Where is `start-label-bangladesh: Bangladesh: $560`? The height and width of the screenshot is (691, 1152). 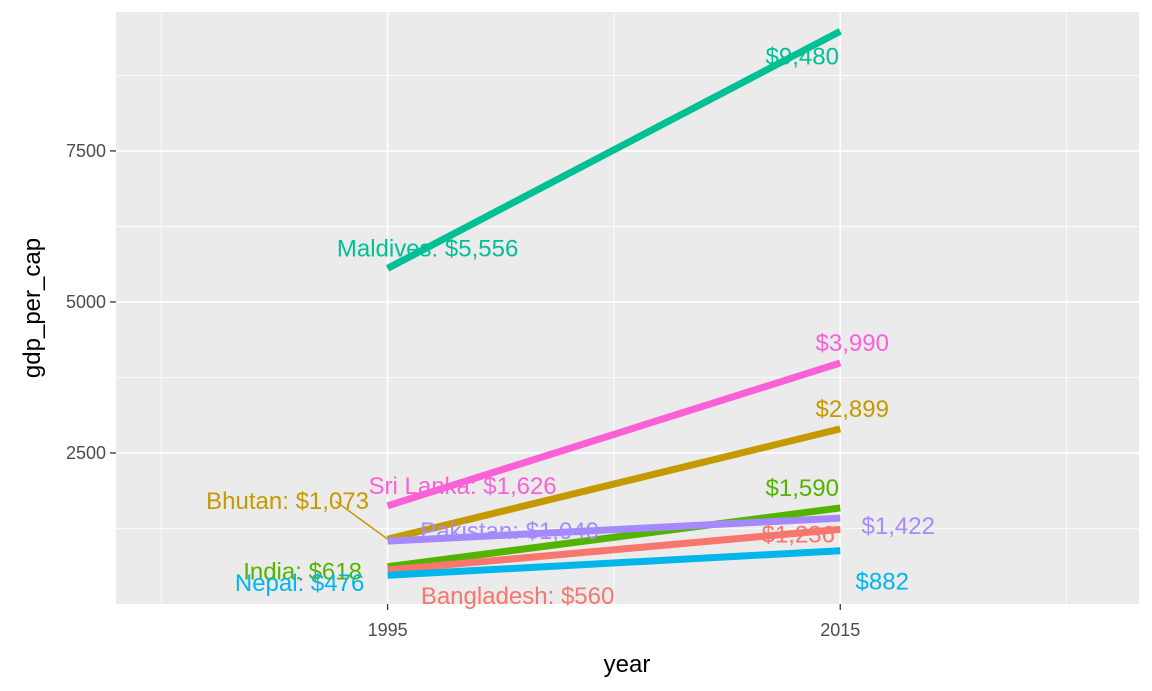
start-label-bangladesh: Bangladesh: $560 is located at coordinates (518, 596).